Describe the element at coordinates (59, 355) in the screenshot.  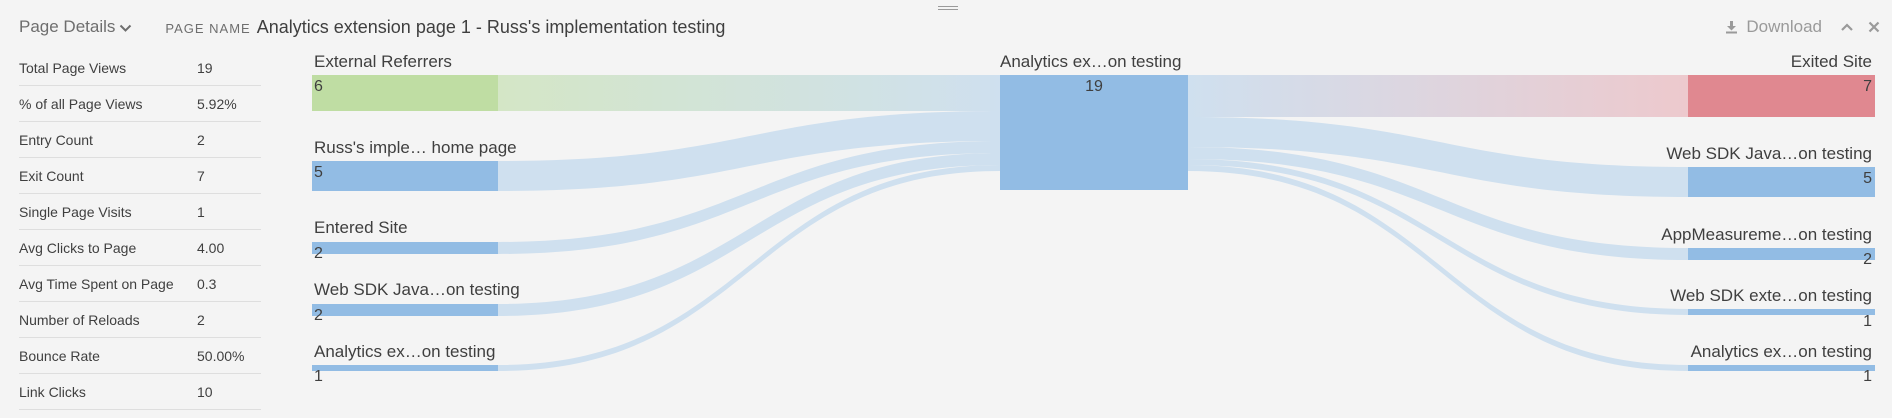
I see `metric-label: Bounce Rate` at that location.